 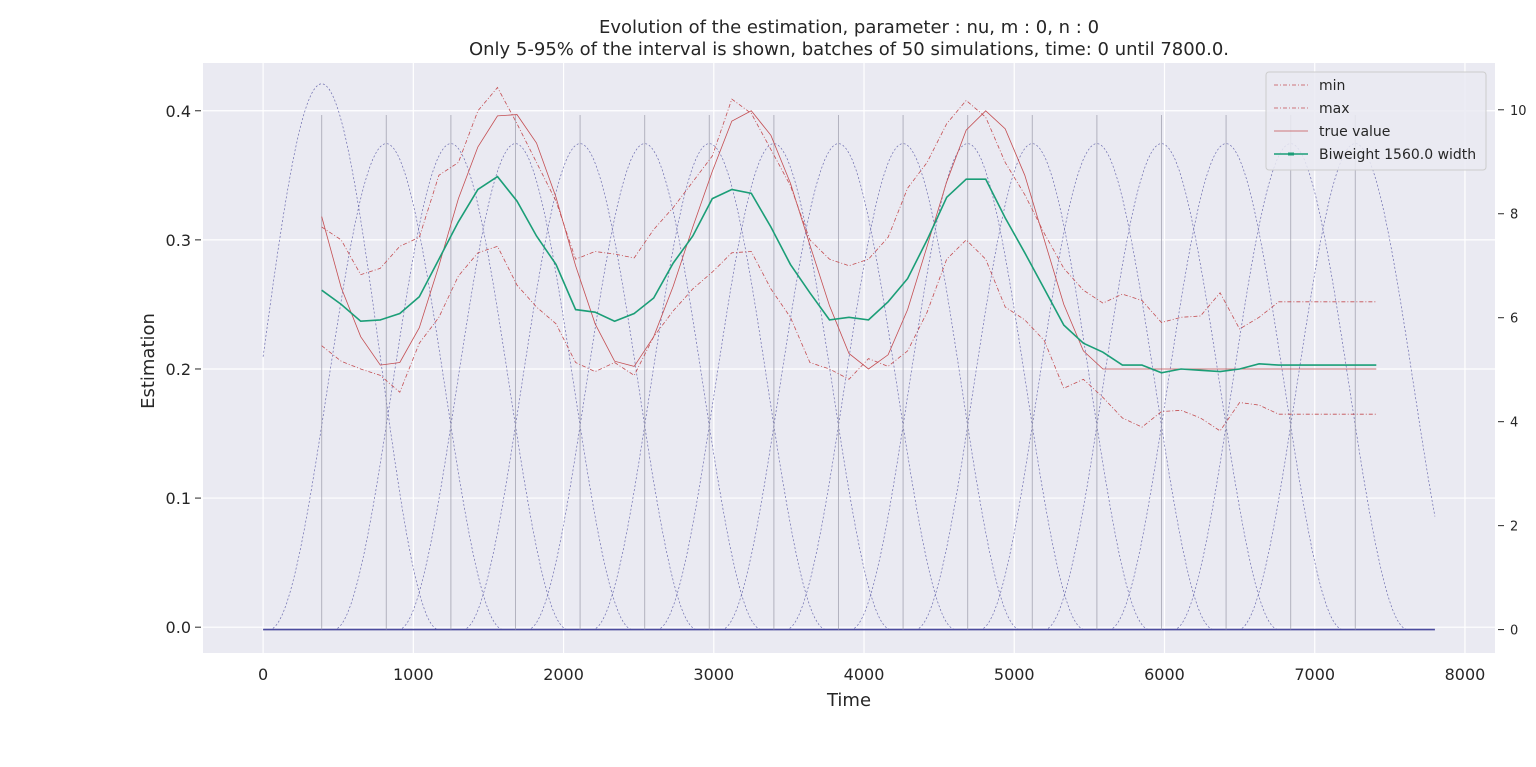 I want to click on y-tick-label: 0.1, so click(x=178, y=498).